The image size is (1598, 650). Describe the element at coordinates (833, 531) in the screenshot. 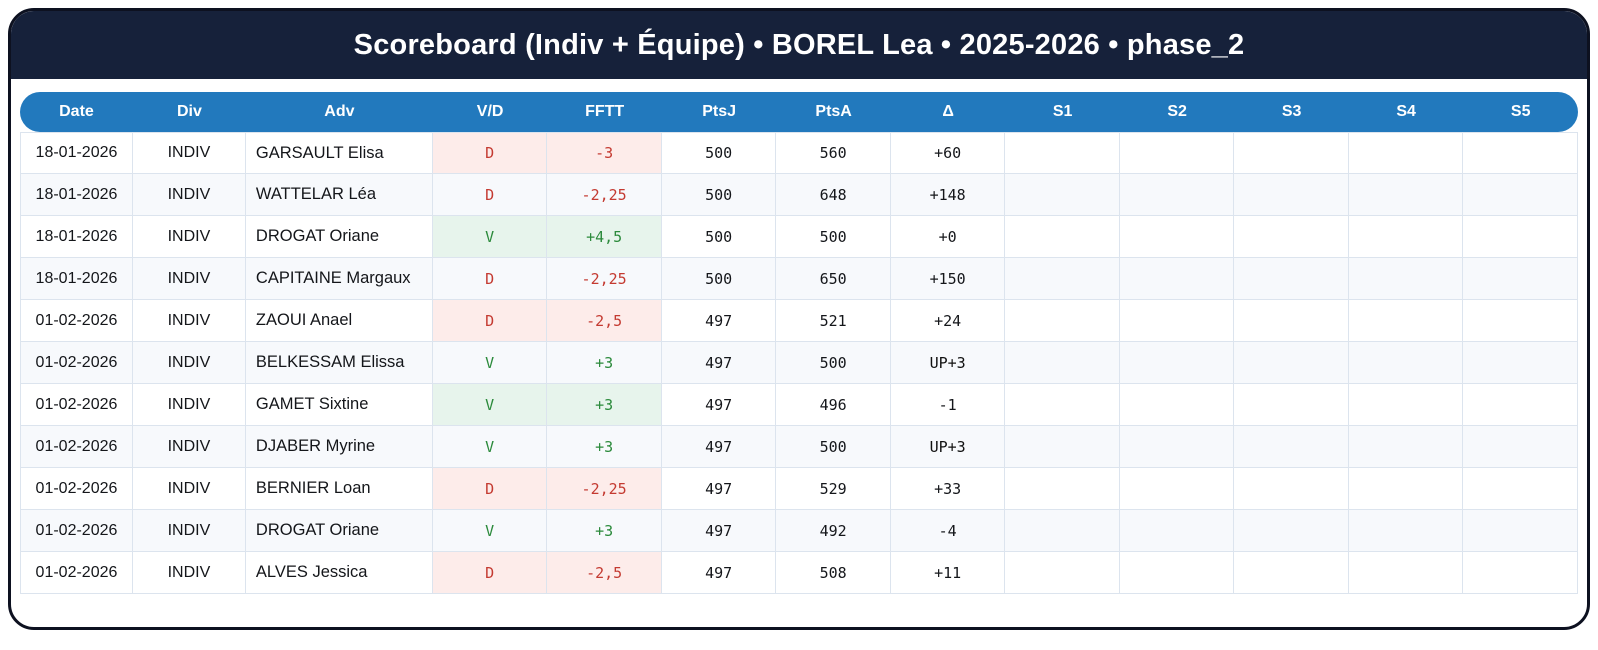

I see `cell-ptsa: 492` at that location.